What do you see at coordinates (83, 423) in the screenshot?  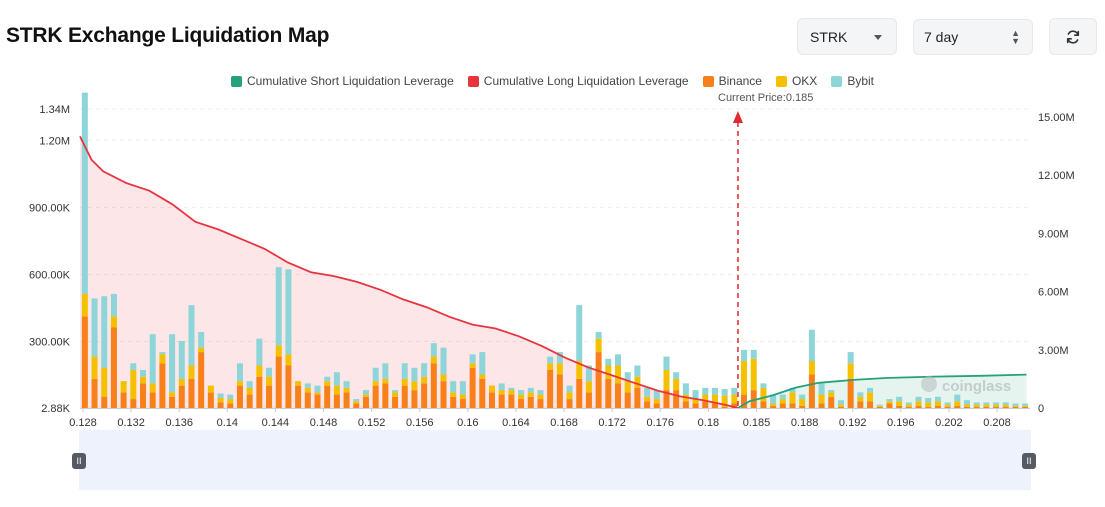 I see `x-axis-tick-label: 0.128` at bounding box center [83, 423].